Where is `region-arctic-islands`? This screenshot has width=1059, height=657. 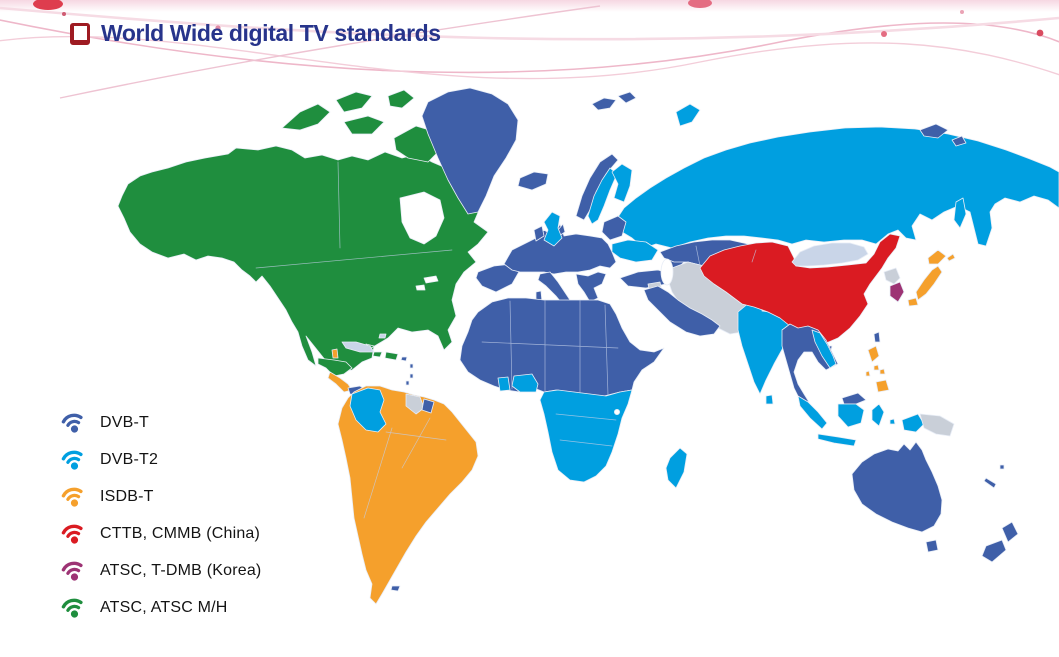
region-arctic-islands is located at coordinates (367, 126).